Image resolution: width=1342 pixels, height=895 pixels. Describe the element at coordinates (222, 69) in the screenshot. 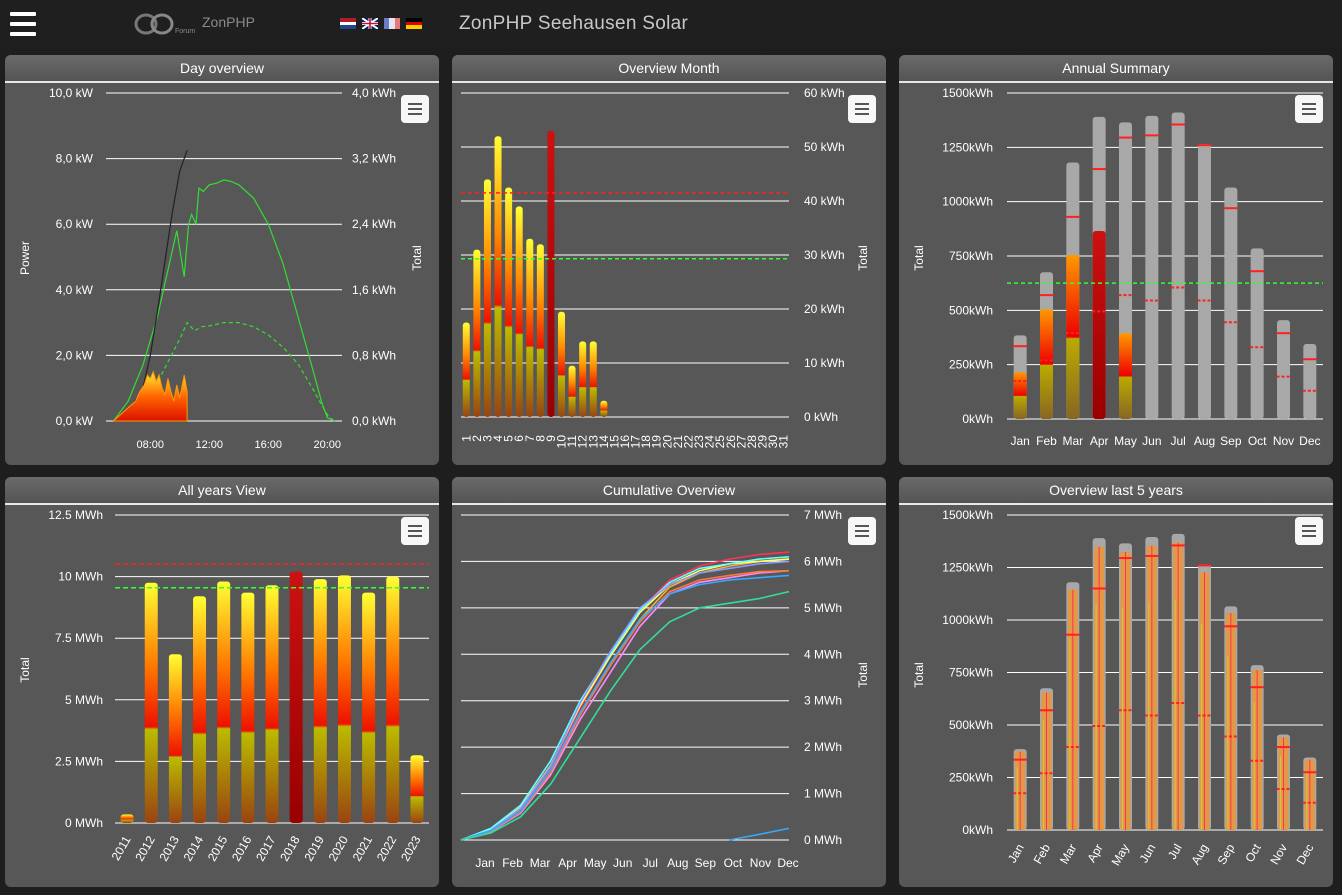

I see `panel-title: Day overview` at that location.